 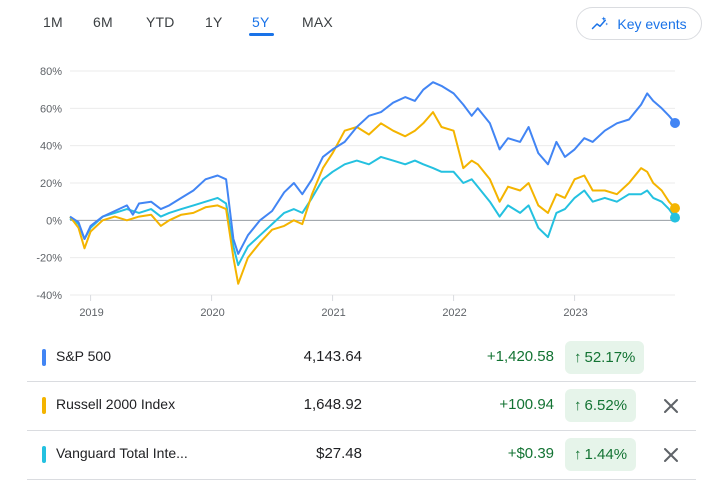 What do you see at coordinates (454, 313) in the screenshot?
I see `x-tick-label: 2022` at bounding box center [454, 313].